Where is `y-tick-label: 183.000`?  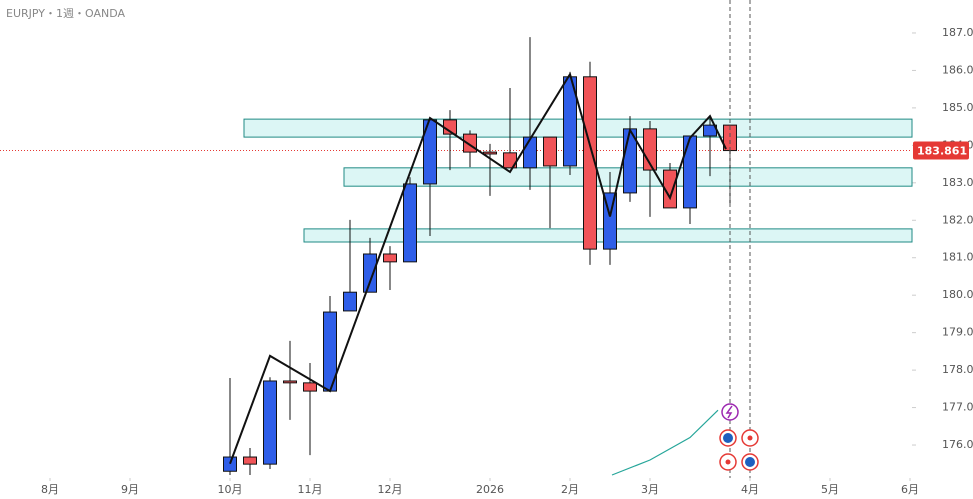 y-tick-label: 183.000 is located at coordinates (957, 182).